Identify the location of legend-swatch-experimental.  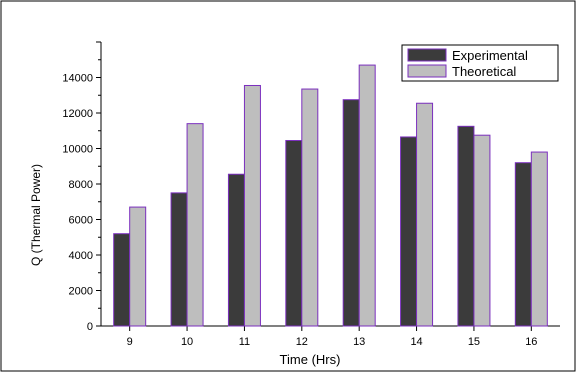
(427, 55).